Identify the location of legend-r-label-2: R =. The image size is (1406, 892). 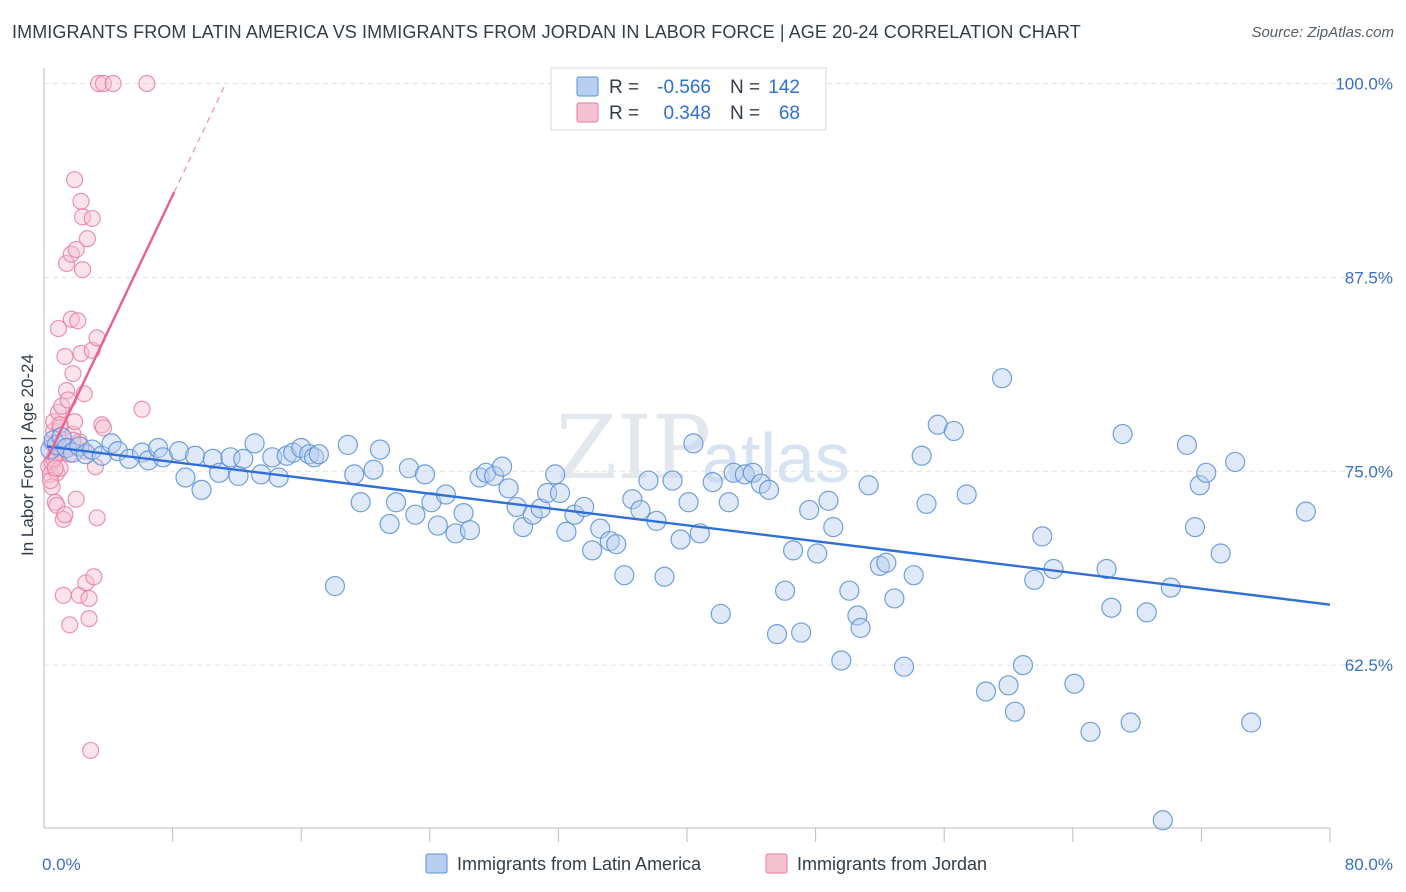
(624, 113).